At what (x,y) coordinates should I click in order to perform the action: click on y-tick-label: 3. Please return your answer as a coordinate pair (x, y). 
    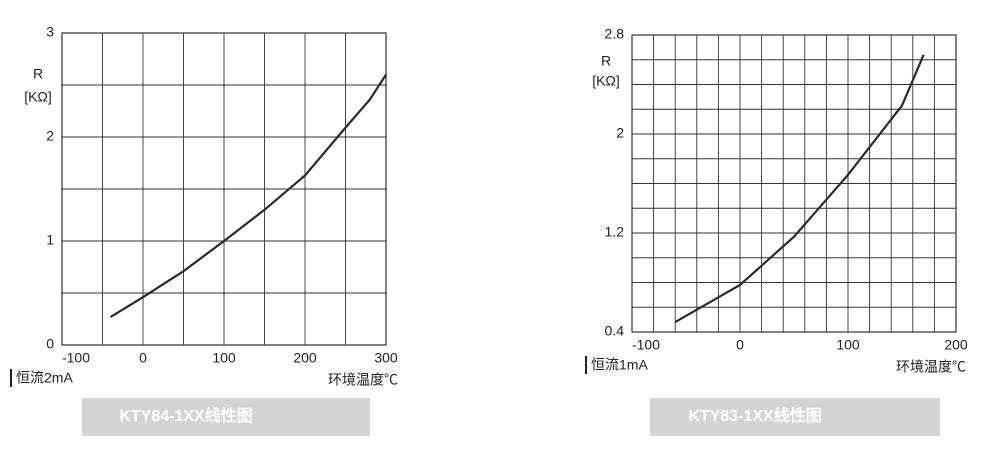
    Looking at the image, I should click on (50, 32).